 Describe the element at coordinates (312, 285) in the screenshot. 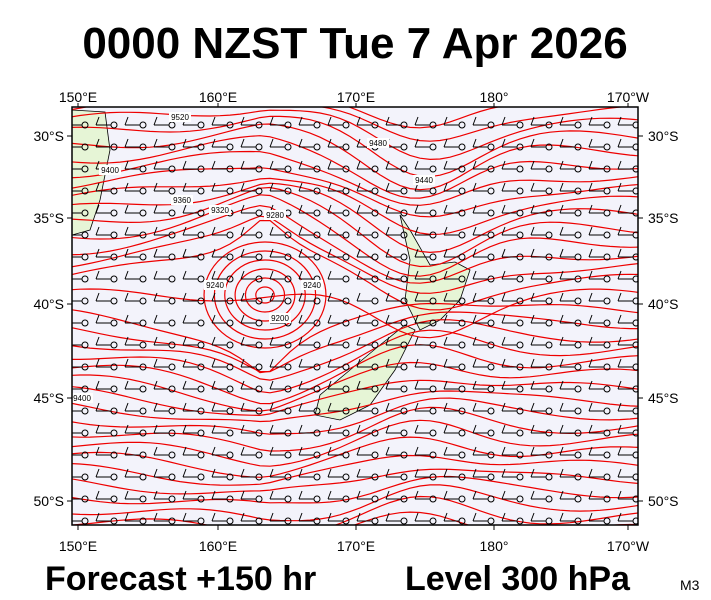

I see `contour-label: 9240` at that location.